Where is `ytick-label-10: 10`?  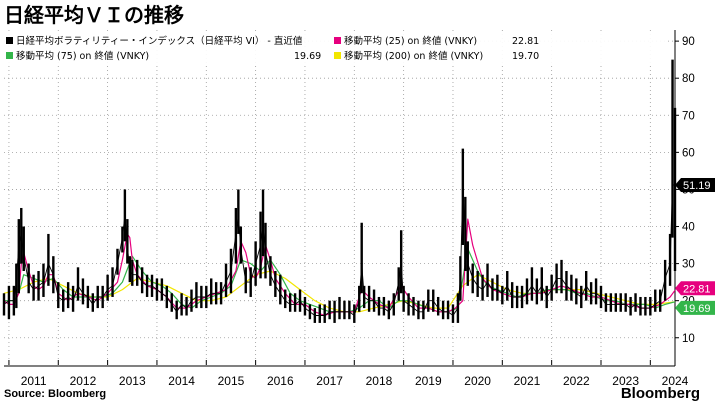 ytick-label-10: 10 is located at coordinates (688, 339).